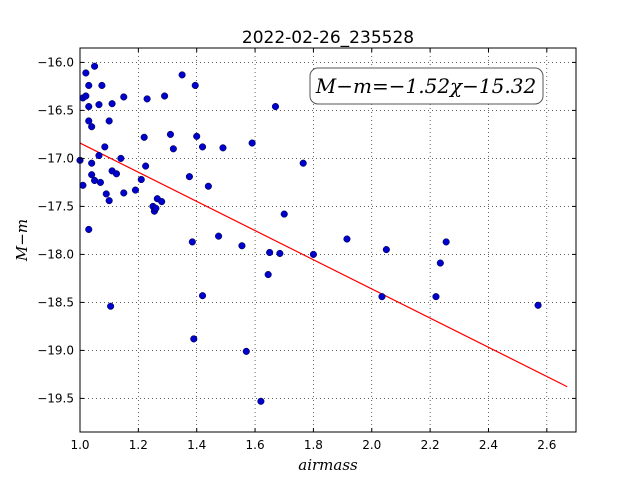 Image resolution: width=640 pixels, height=480 pixels. I want to click on equation-annotation: M−m=−1.52χ−15.32, so click(426, 86).